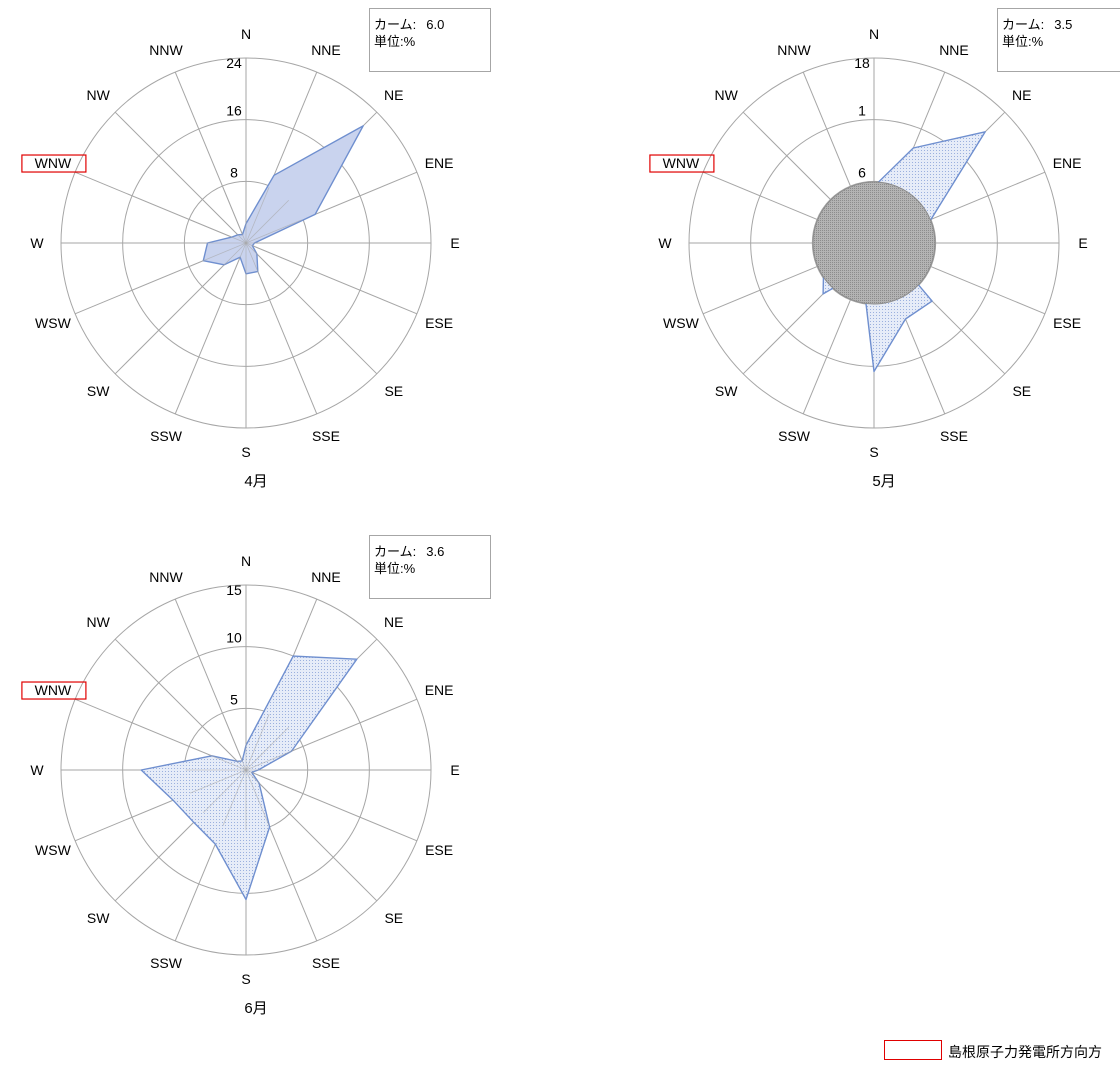 The height and width of the screenshot is (1068, 1120). What do you see at coordinates (862, 172) in the screenshot?
I see `ring-label: 6` at bounding box center [862, 172].